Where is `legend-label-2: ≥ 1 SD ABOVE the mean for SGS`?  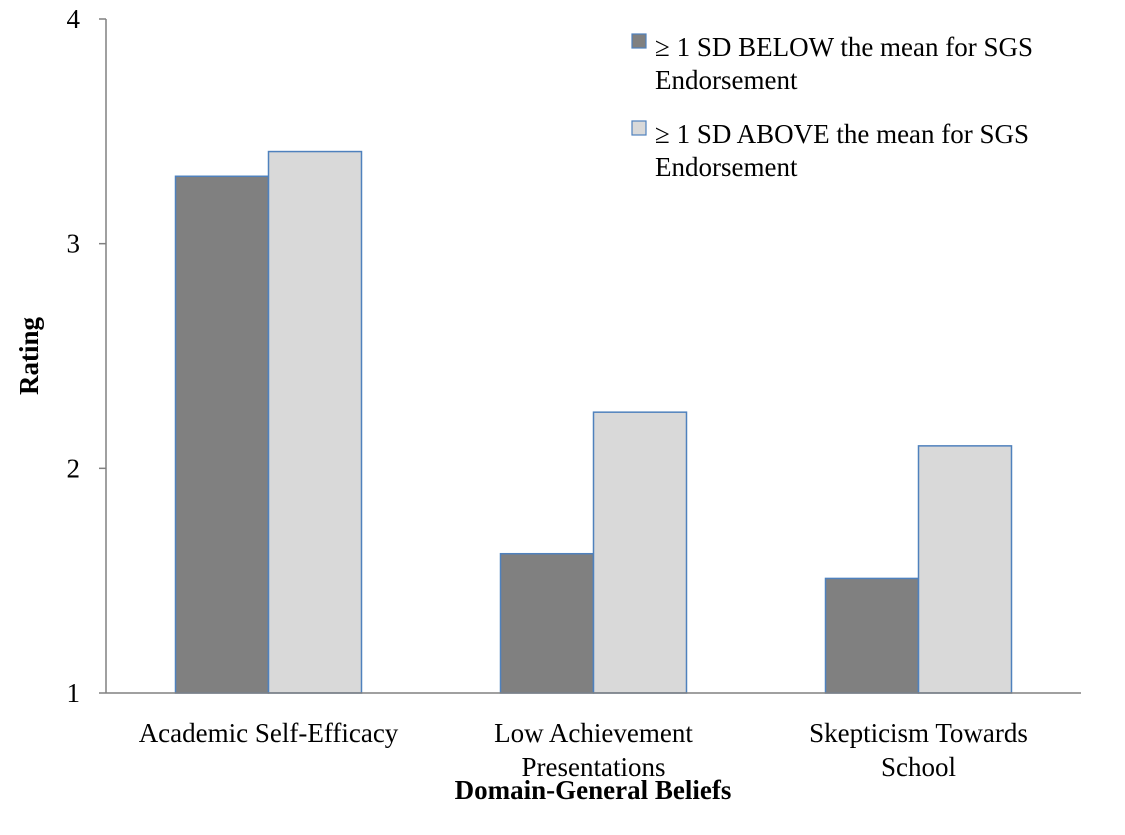
legend-label-2: ≥ 1 SD ABOVE the mean for SGS is located at coordinates (842, 134).